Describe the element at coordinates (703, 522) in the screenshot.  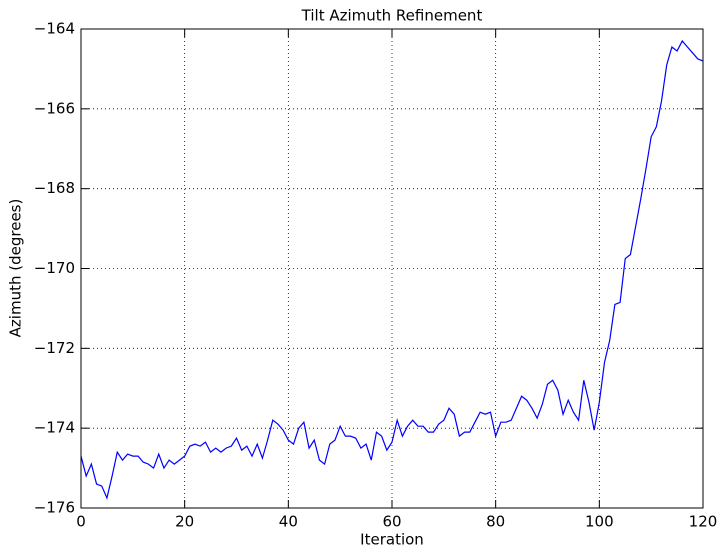
I see `x-tick-label: 120` at that location.